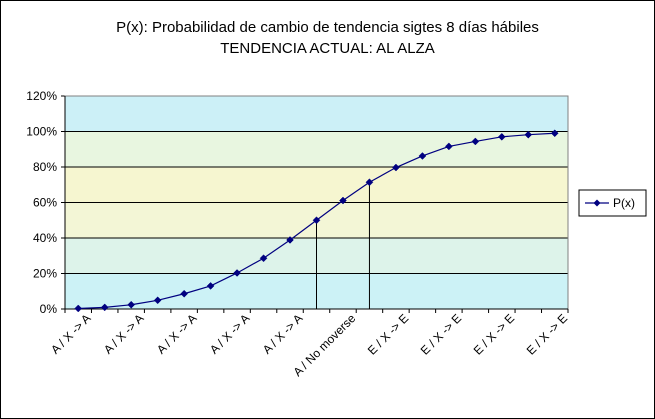  What do you see at coordinates (45, 167) in the screenshot?
I see `y-tick-label: 80%` at bounding box center [45, 167].